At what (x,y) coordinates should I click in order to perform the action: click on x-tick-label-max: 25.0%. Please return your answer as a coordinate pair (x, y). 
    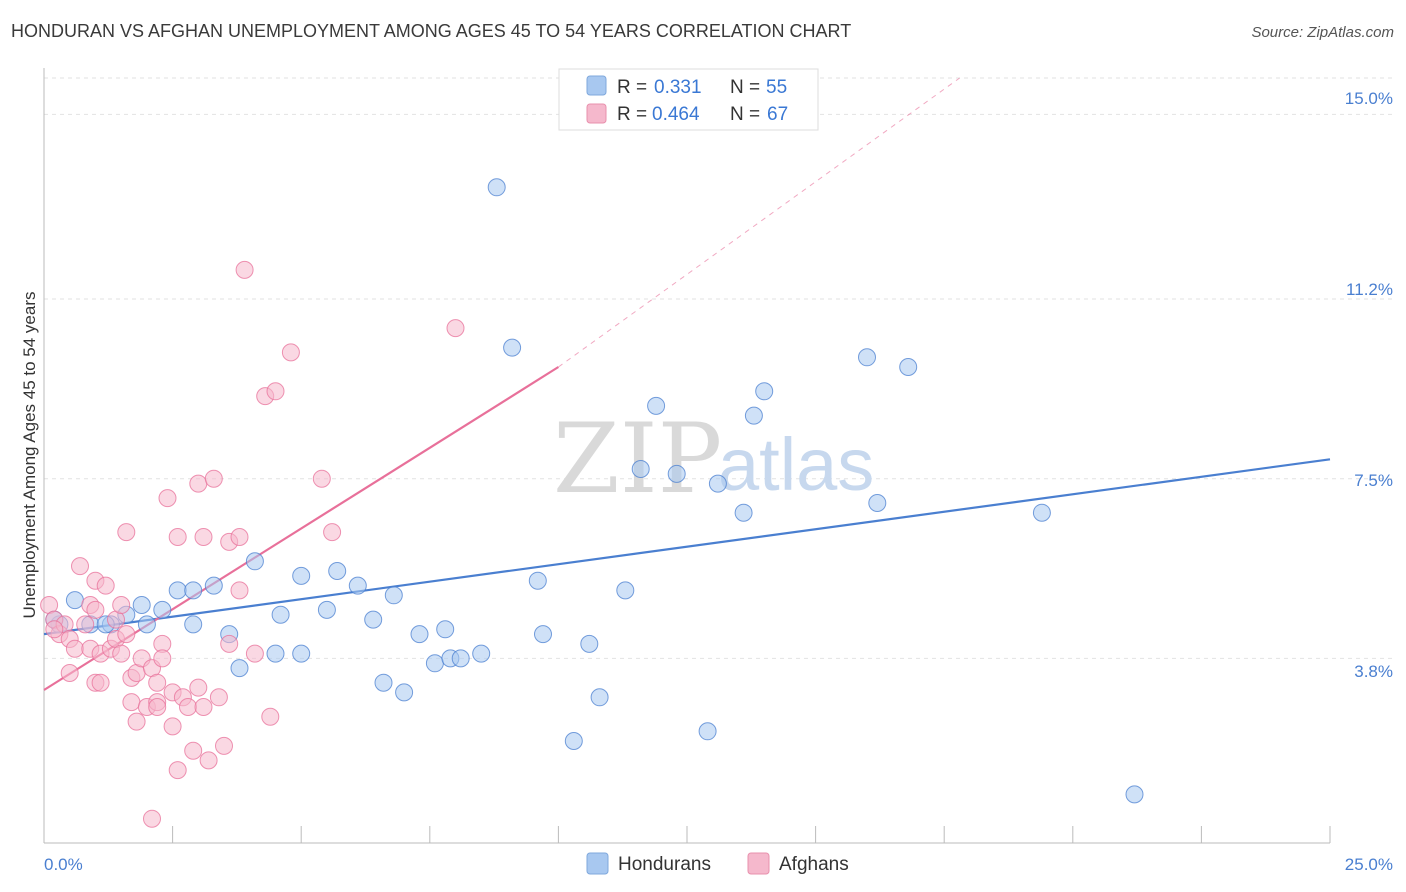
    Looking at the image, I should click on (1369, 864).